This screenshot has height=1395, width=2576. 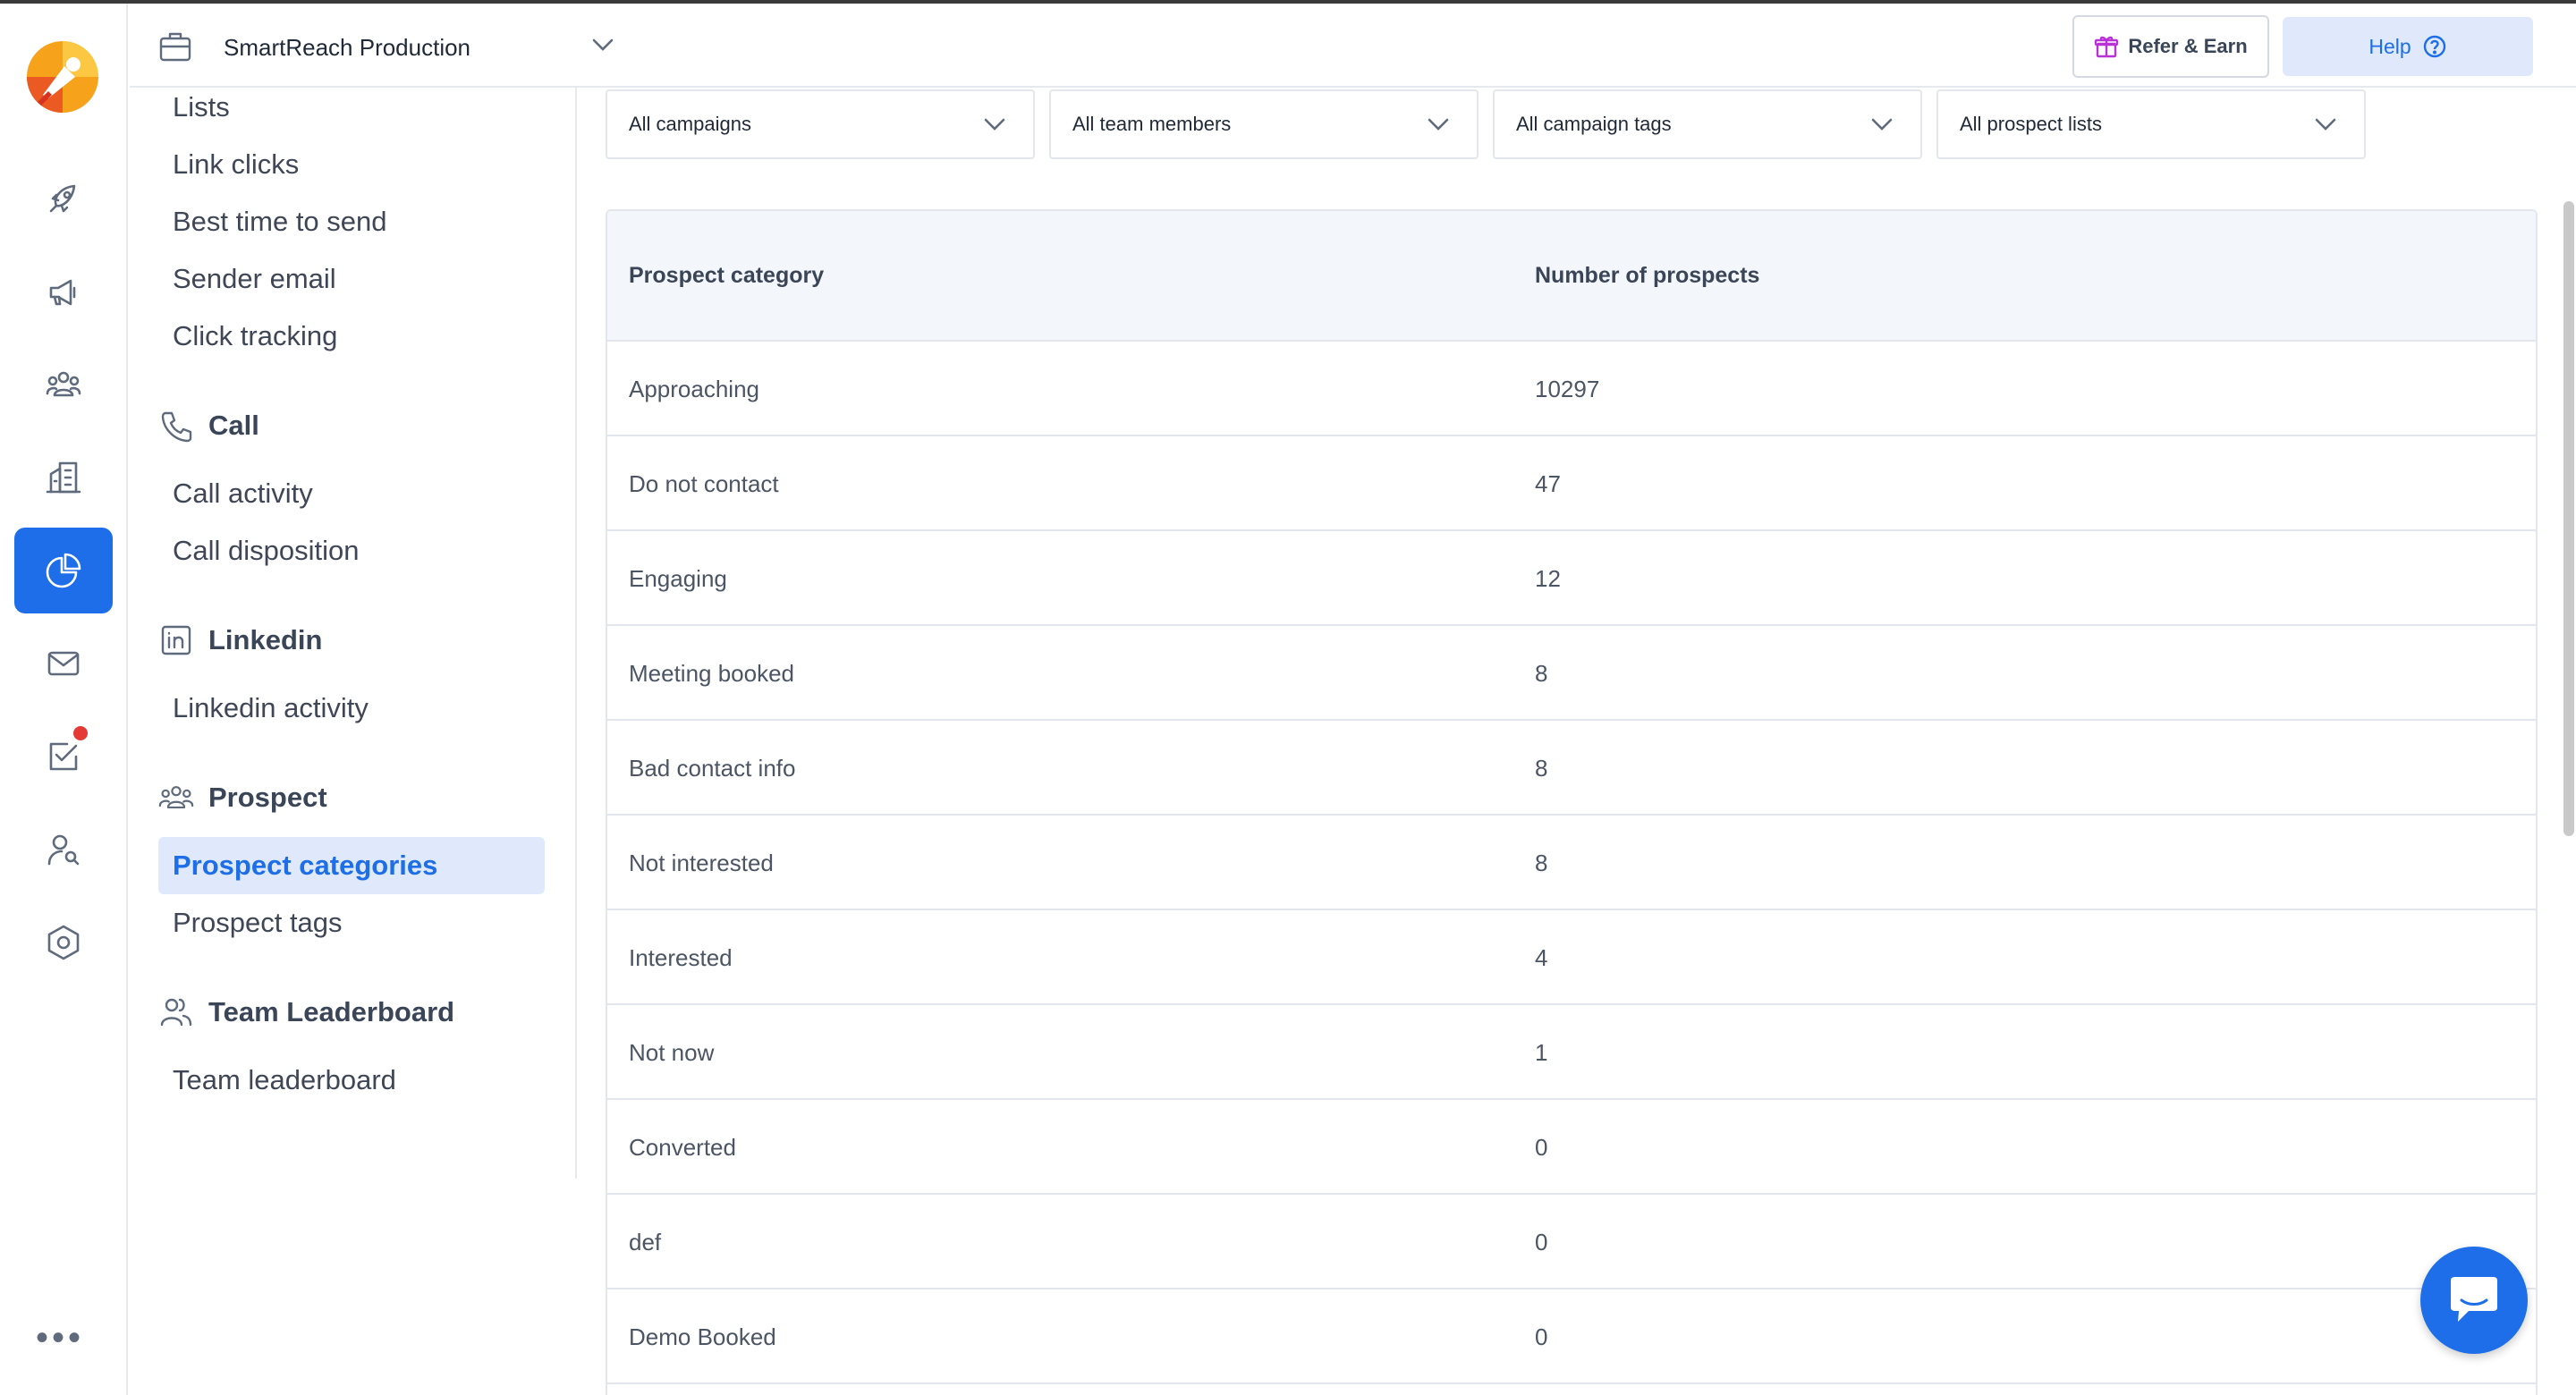 What do you see at coordinates (1353, 46) in the screenshot?
I see `top-header: SmartReach Production Refer & Earn Help` at bounding box center [1353, 46].